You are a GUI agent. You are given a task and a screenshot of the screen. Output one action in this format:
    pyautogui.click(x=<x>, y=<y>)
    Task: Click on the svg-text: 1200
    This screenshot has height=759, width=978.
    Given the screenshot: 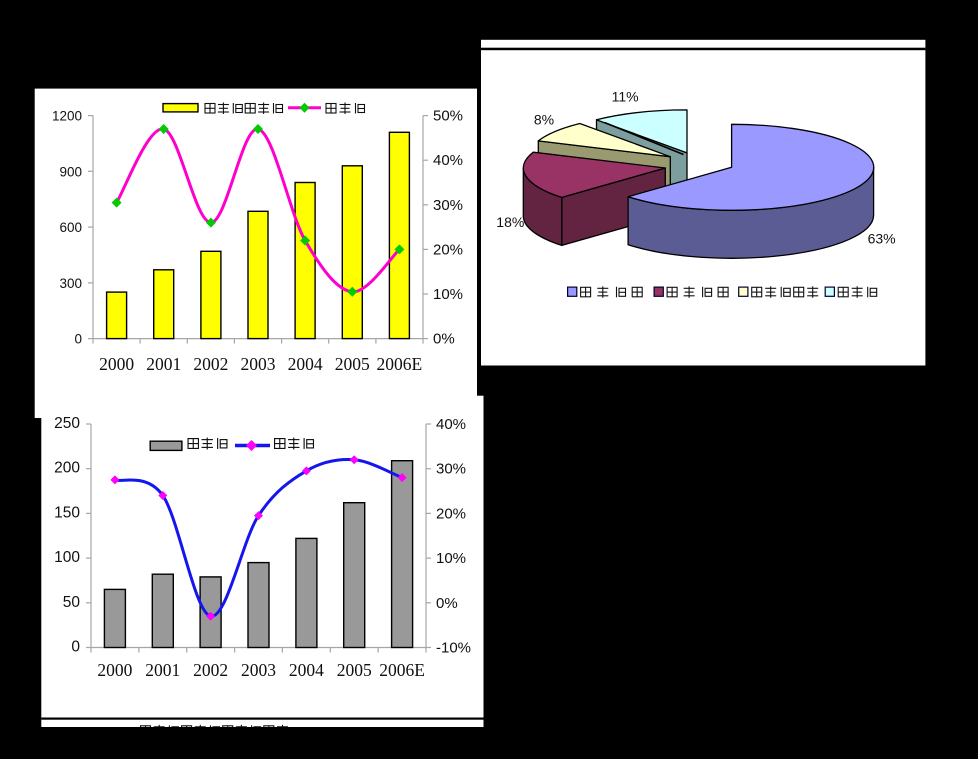 What is the action you would take?
    pyautogui.click(x=67, y=116)
    